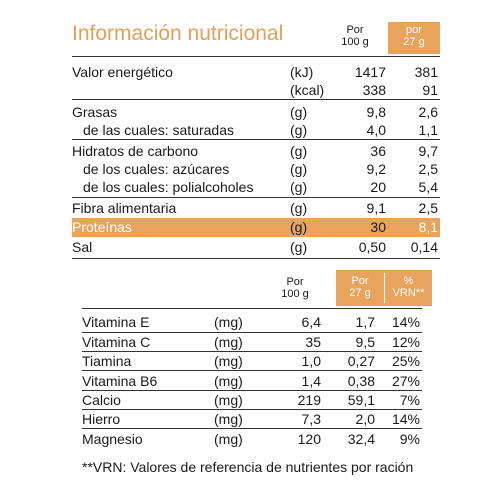 The height and width of the screenshot is (500, 500). I want to click on table-row-highlight: Proteínas (g) 30 8,1, so click(256, 227).